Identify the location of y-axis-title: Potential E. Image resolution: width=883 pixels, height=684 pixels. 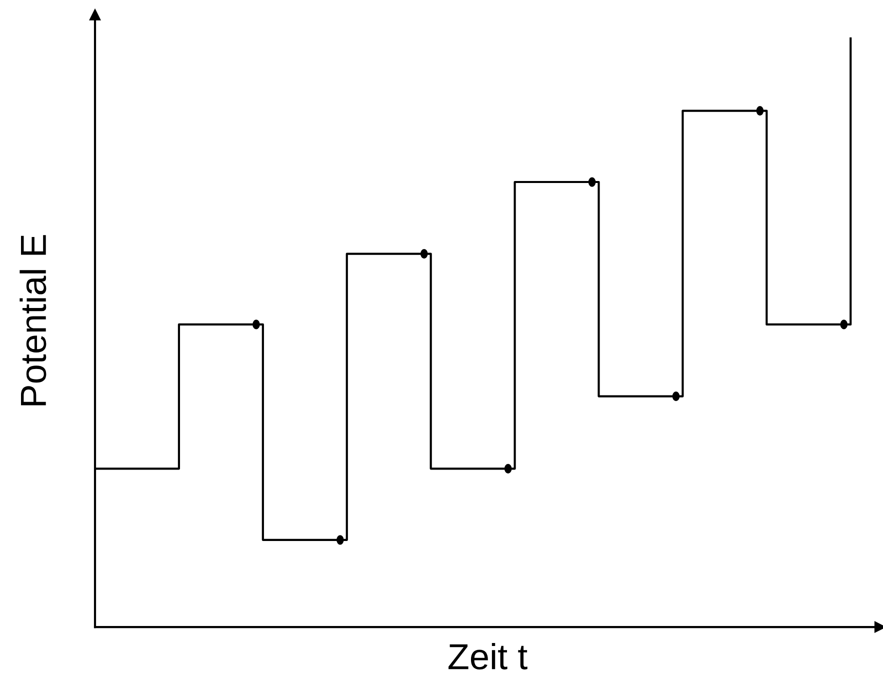
(33, 320).